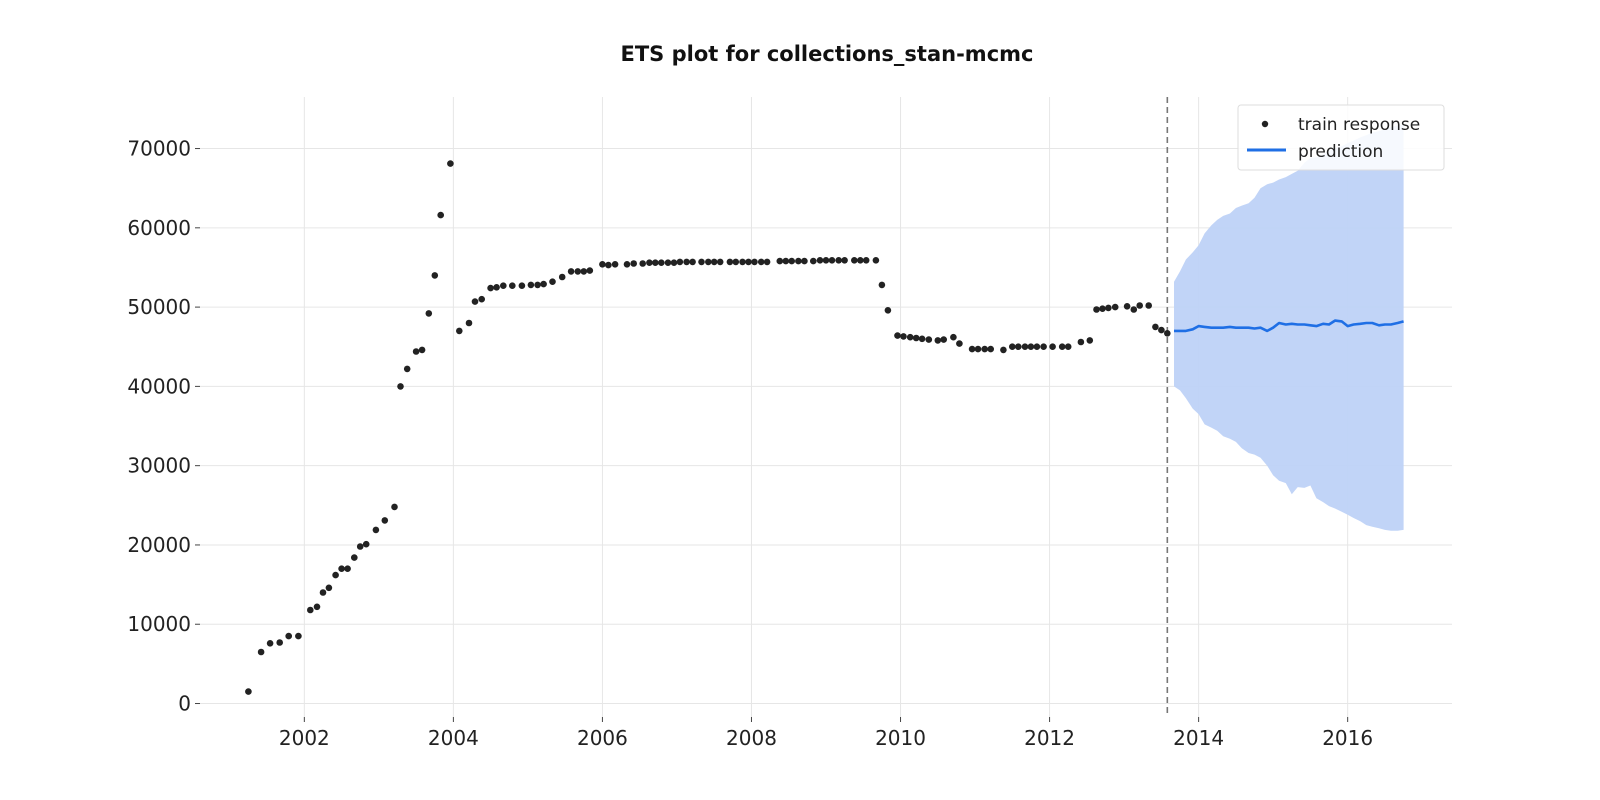 Image resolution: width=1600 pixels, height=800 pixels. What do you see at coordinates (1265, 124) in the screenshot?
I see `legend-train-marker` at bounding box center [1265, 124].